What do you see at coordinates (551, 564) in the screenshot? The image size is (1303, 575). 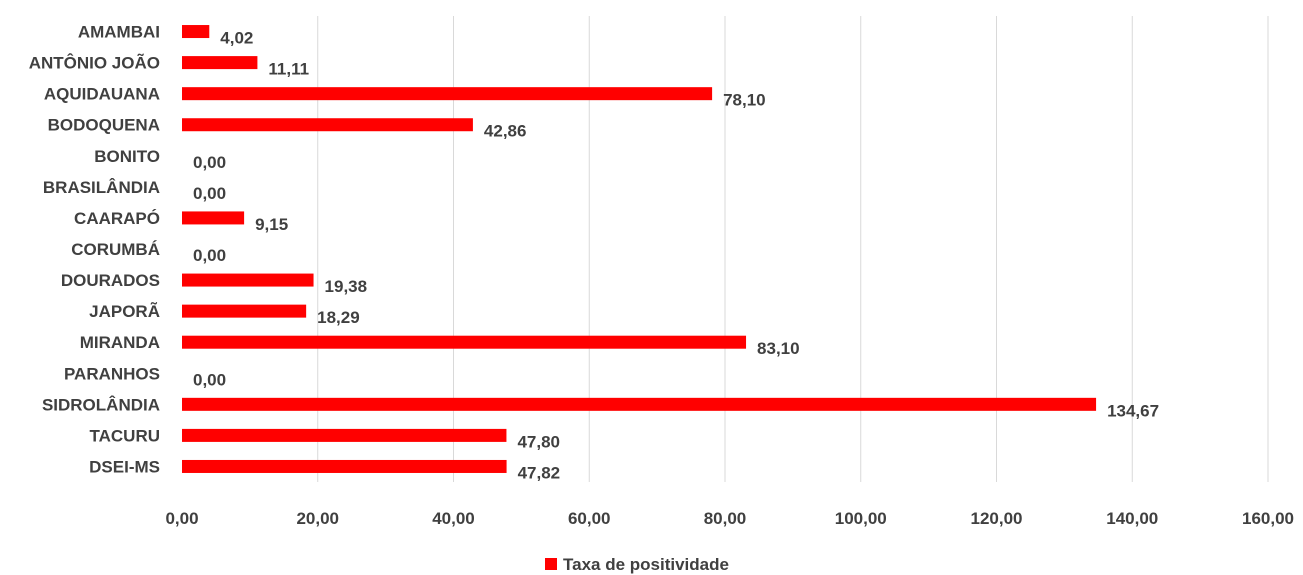 I see `legend-swatch` at bounding box center [551, 564].